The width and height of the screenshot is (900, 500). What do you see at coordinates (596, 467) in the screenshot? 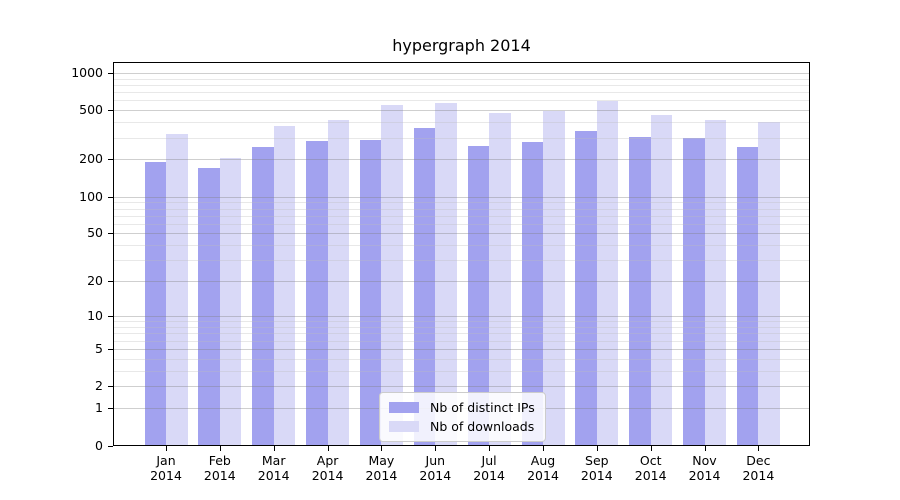
I see `x-axis-tick-label: Sep 2014` at bounding box center [596, 467].